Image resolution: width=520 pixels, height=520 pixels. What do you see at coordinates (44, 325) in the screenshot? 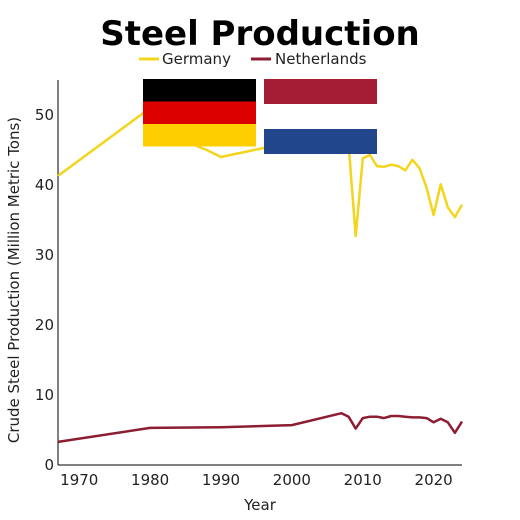
I see `y-tick-label: 20` at bounding box center [44, 325].